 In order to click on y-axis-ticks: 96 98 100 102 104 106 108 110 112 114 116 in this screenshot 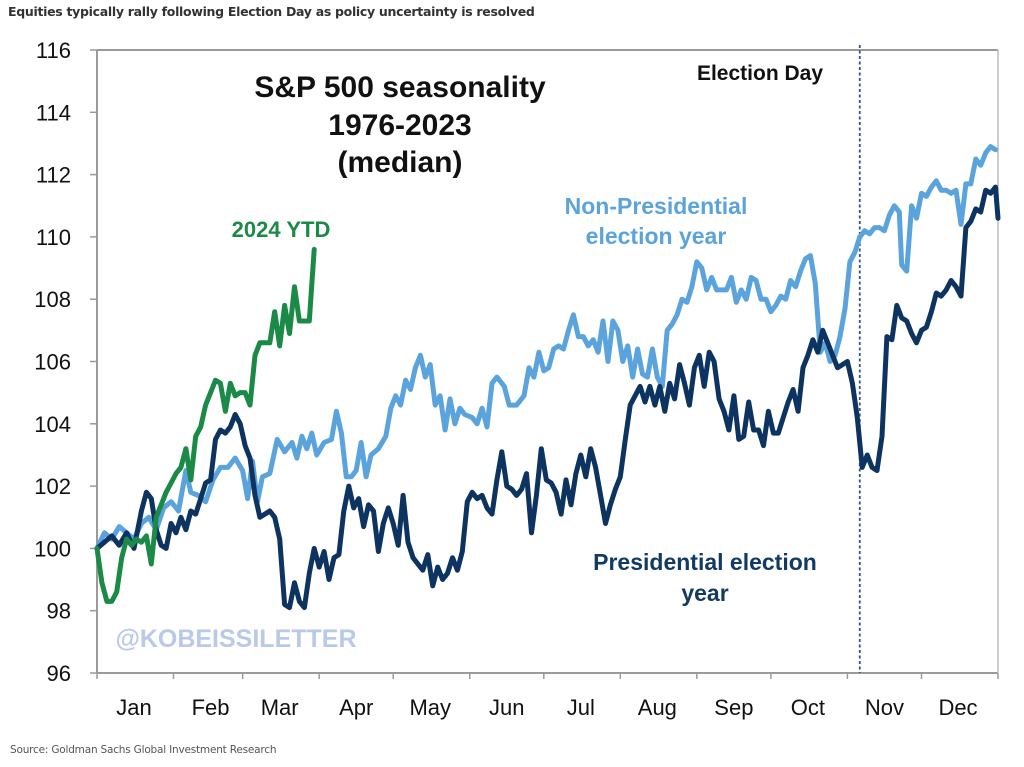, I will do `click(65, 362)`.